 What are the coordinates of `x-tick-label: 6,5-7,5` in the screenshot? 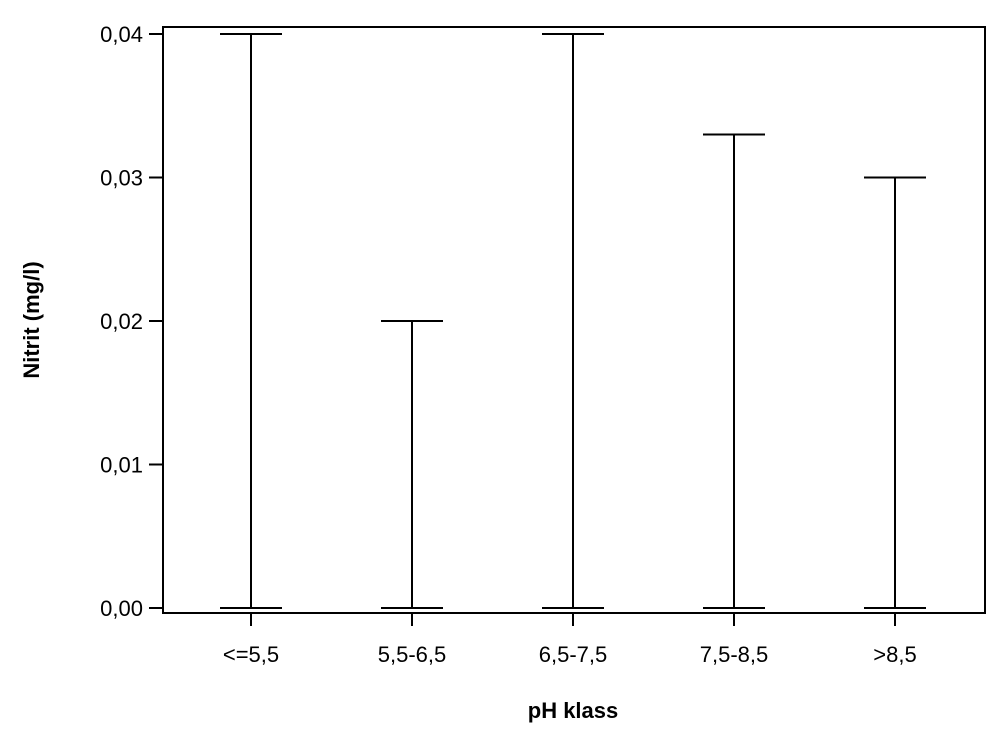 It's located at (573, 654).